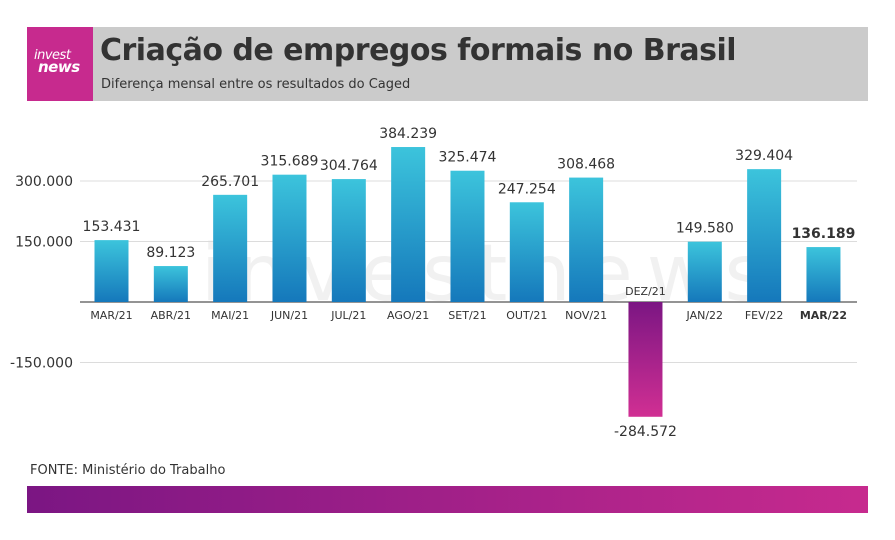  I want to click on category-label: JUL/21, so click(348, 315).